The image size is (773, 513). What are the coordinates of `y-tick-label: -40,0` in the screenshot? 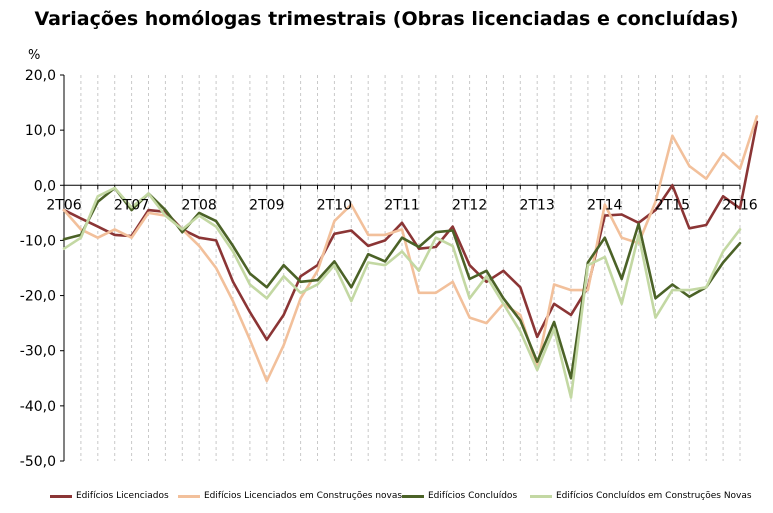 It's located at (38, 407).